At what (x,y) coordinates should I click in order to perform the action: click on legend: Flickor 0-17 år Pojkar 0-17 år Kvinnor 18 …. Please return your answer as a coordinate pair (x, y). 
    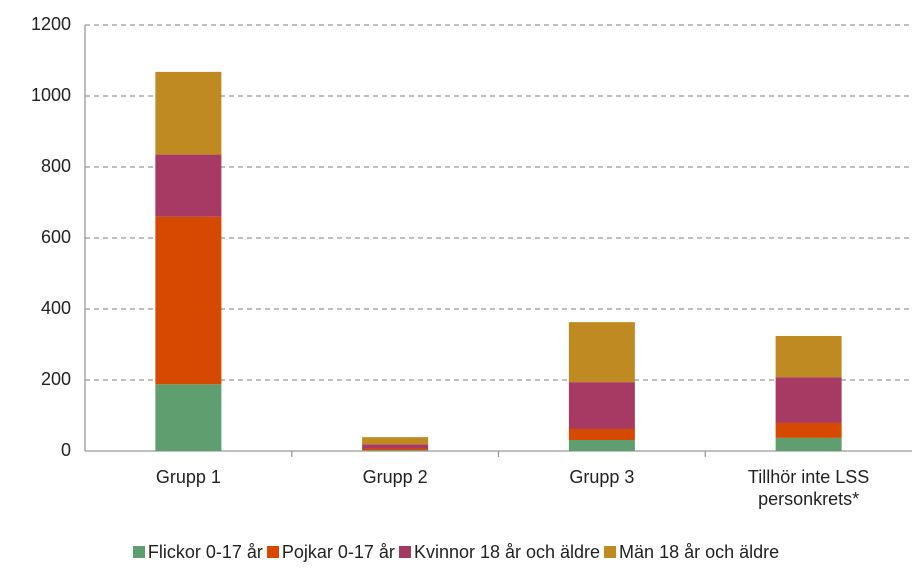
    Looking at the image, I should click on (456, 552).